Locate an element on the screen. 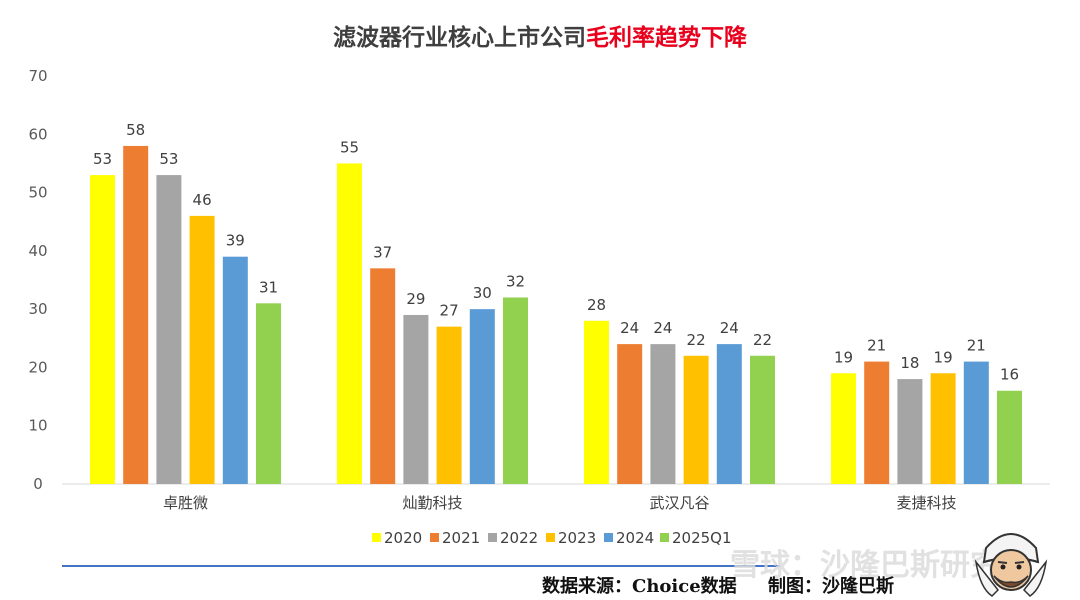 This screenshot has height=600, width=1080. y-tick-label: 70 is located at coordinates (37, 76).